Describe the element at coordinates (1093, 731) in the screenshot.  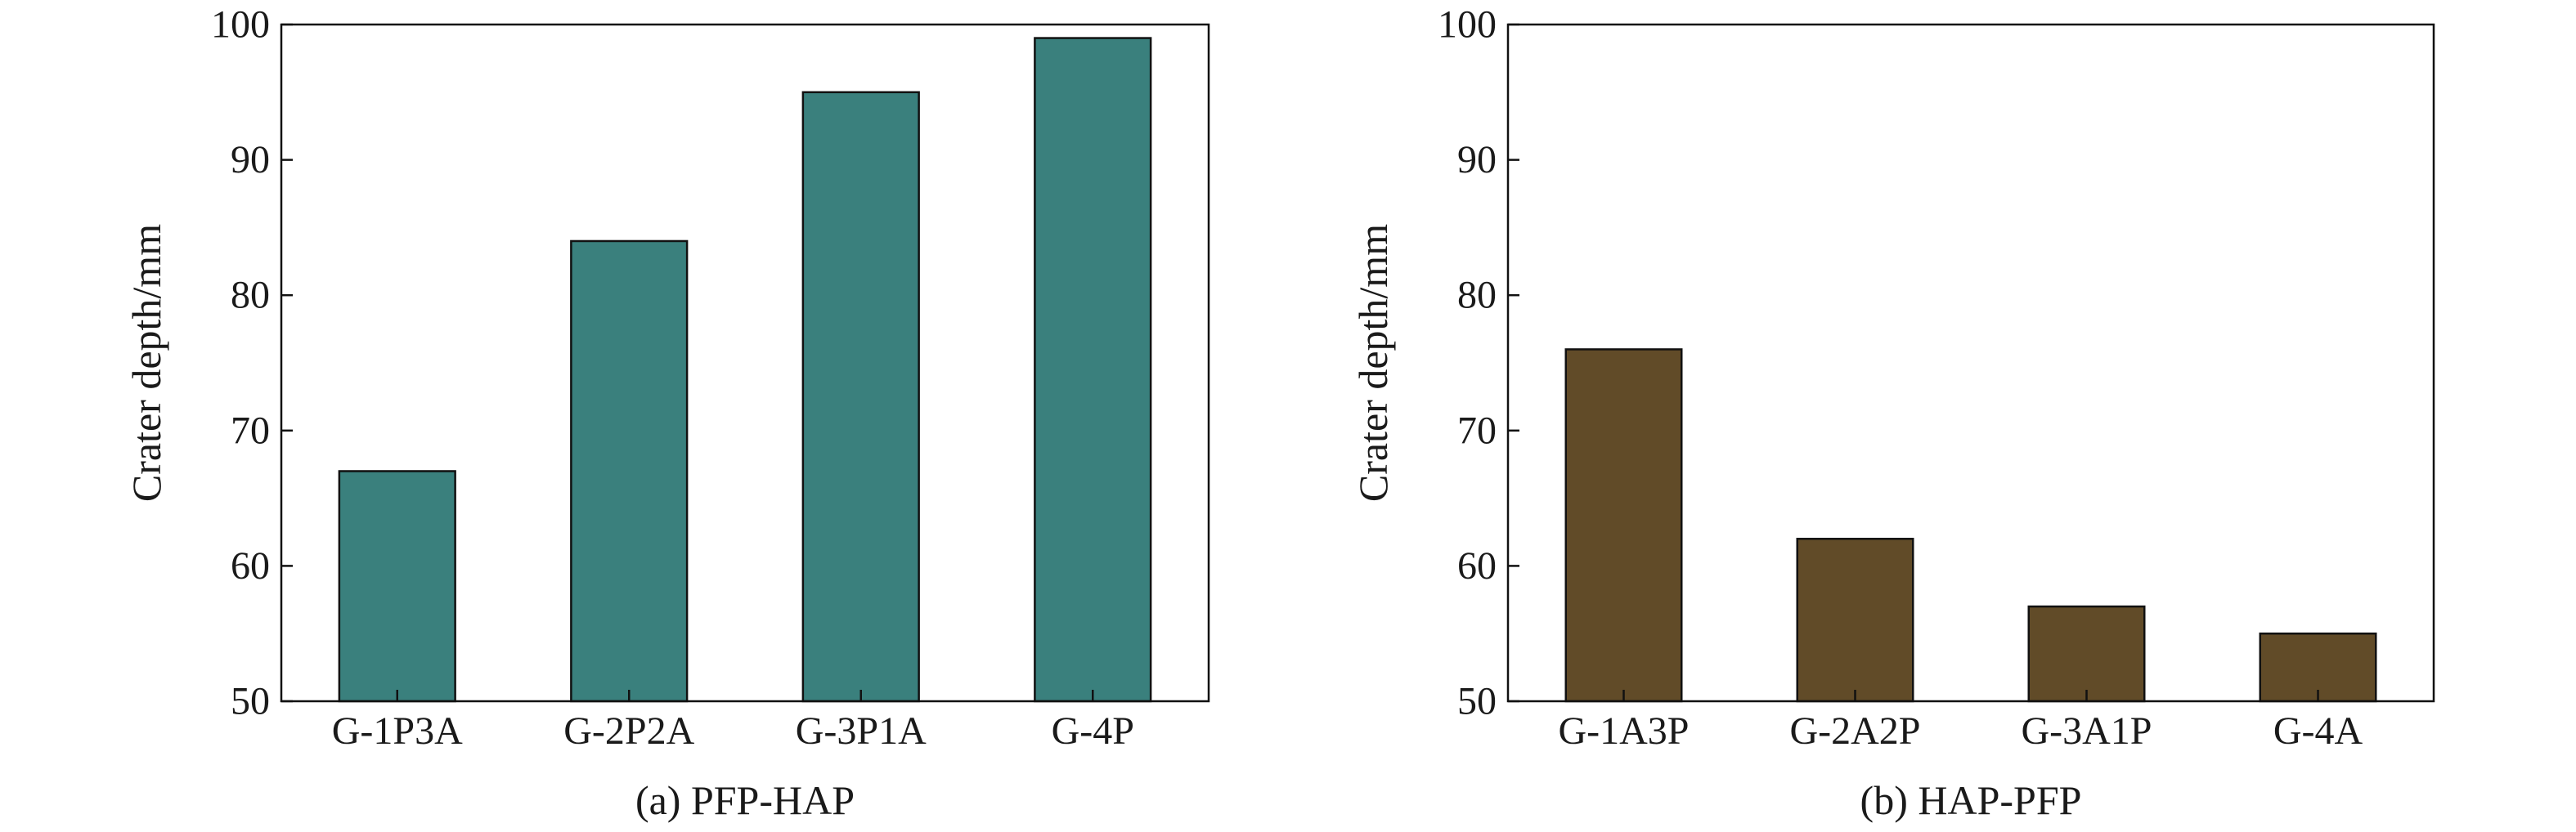
I see `x-tick-label: G-4P` at that location.